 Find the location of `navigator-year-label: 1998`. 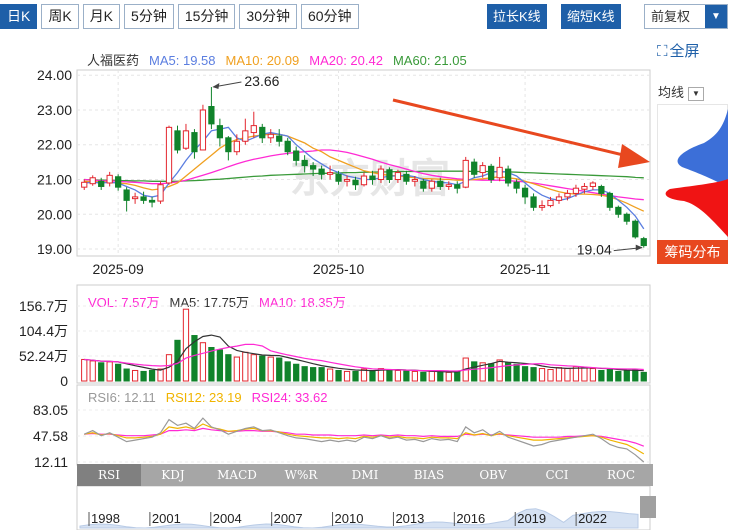

navigator-year-label: 1998 is located at coordinates (105, 518).